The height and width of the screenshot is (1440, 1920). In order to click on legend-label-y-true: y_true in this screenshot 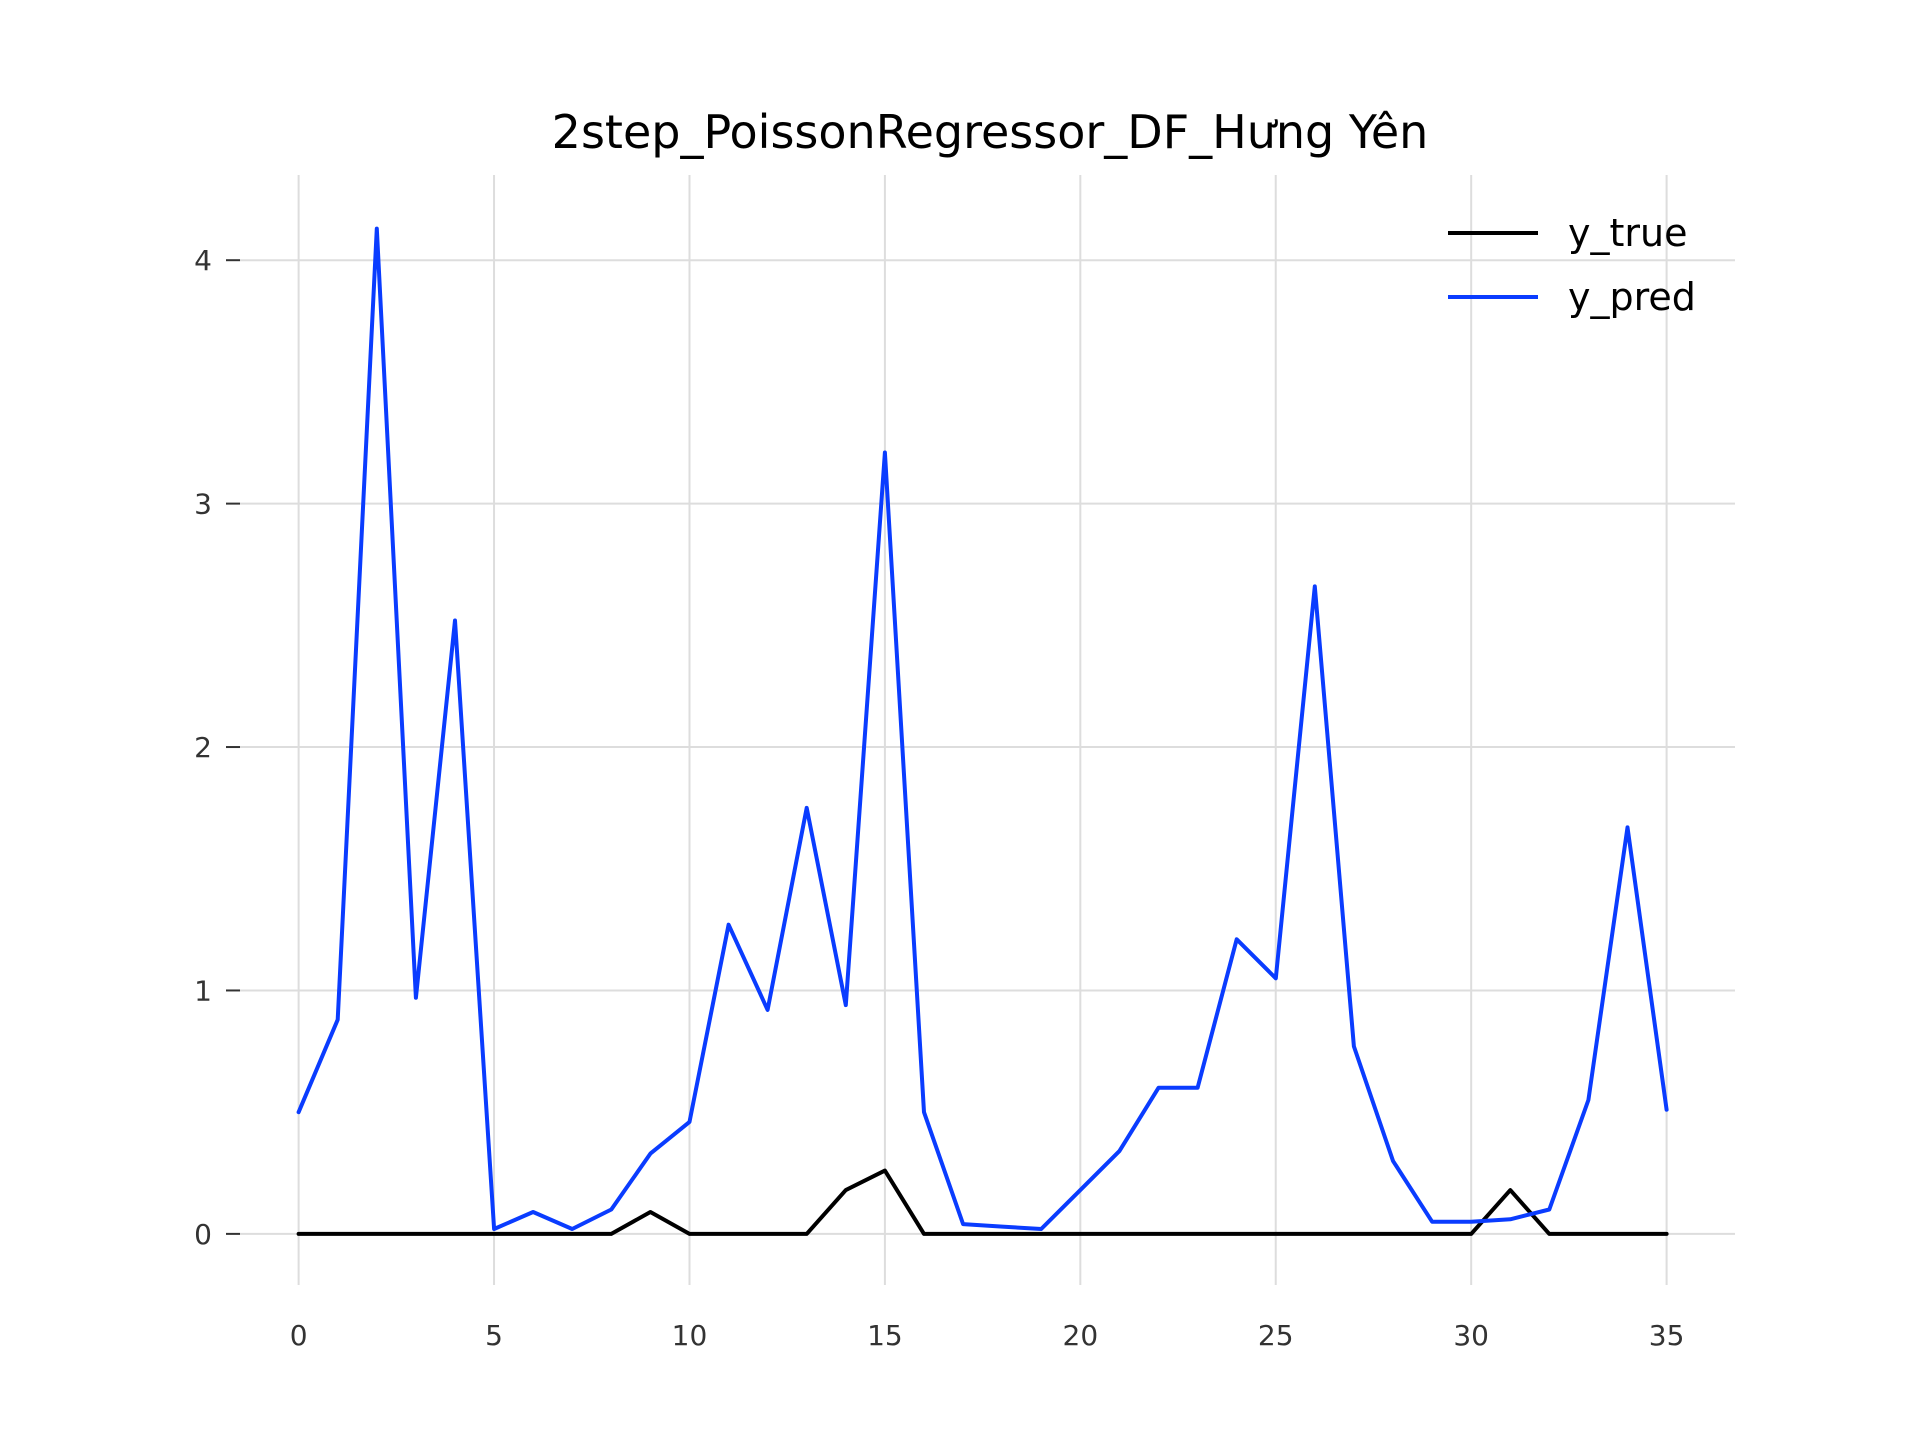, I will do `click(1627, 233)`.